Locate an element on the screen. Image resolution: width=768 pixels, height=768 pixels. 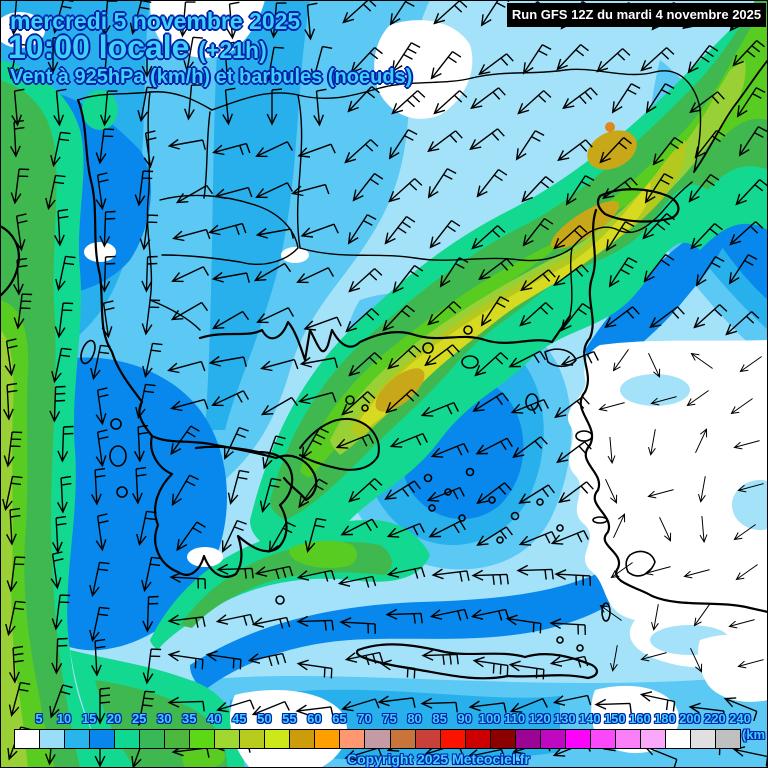
forecast-offset-label: (+21h) is located at coordinates (232, 50).